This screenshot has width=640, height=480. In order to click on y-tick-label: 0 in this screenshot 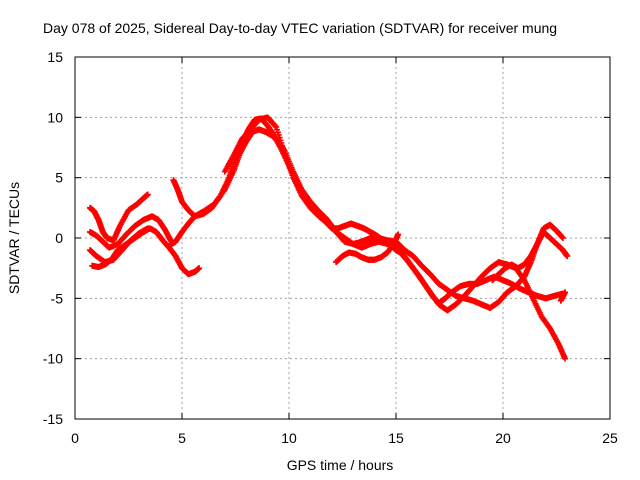, I will do `click(59, 238)`.